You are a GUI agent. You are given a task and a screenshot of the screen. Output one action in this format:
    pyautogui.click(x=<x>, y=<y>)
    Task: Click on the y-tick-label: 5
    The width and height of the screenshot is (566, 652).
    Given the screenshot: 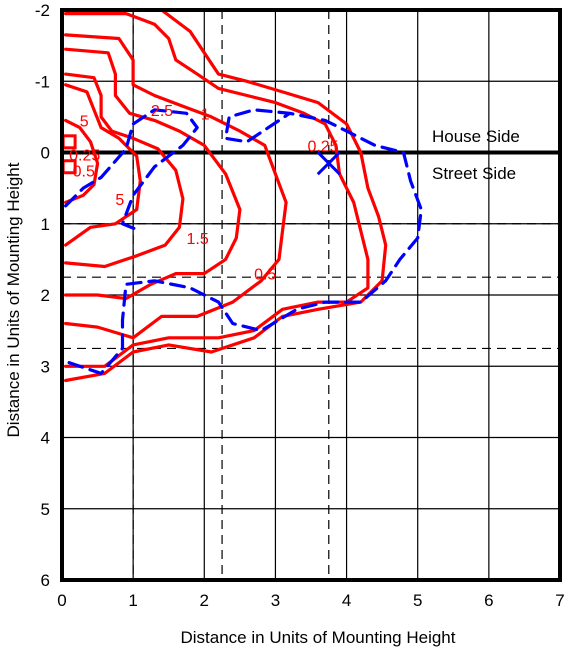 What is the action you would take?
    pyautogui.click(x=45, y=509)
    